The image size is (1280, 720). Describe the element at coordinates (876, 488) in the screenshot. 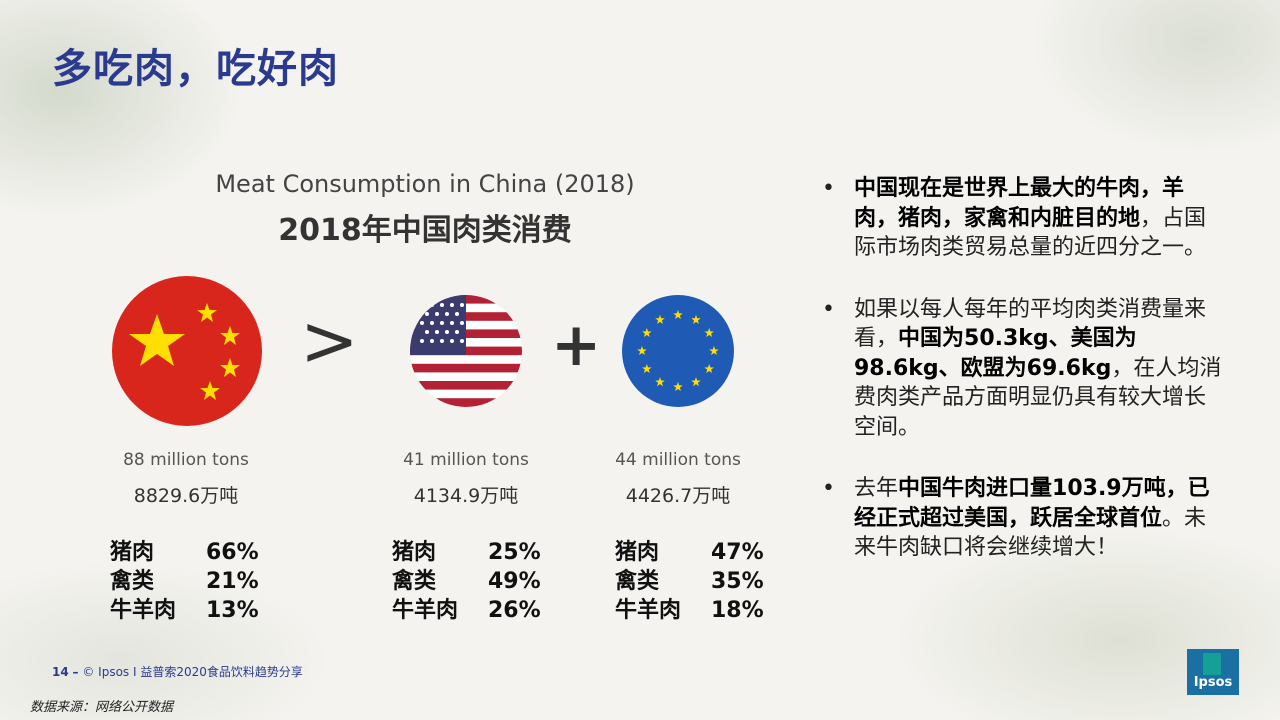

I see `bullet-text: 去年` at that location.